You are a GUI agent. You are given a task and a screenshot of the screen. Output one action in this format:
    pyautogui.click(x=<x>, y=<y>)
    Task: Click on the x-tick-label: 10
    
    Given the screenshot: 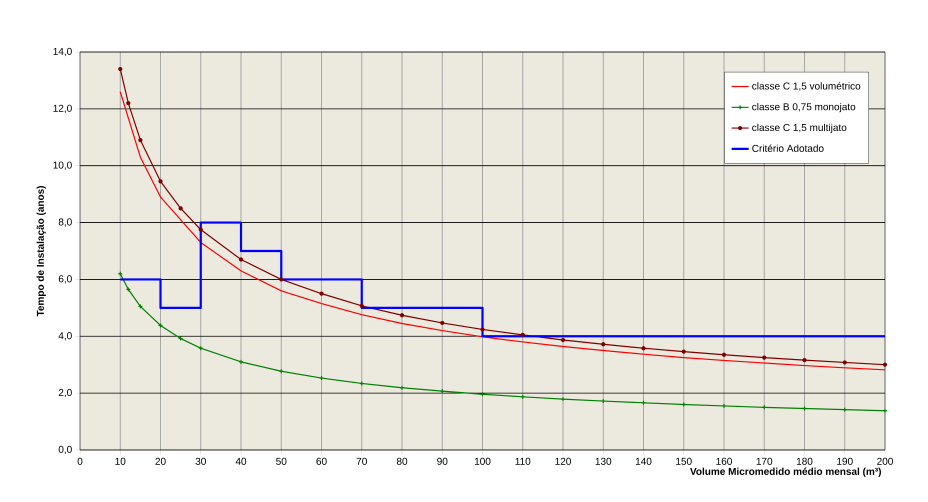 What is the action you would take?
    pyautogui.click(x=120, y=461)
    